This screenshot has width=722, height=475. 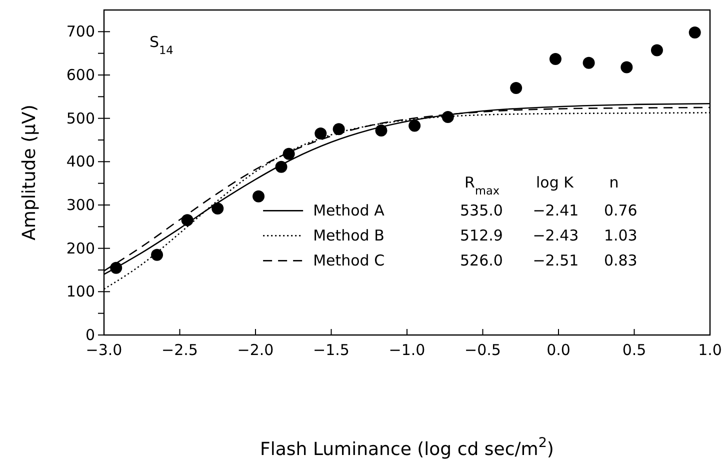 I want to click on y-tick-label: 400, so click(x=80, y=161).